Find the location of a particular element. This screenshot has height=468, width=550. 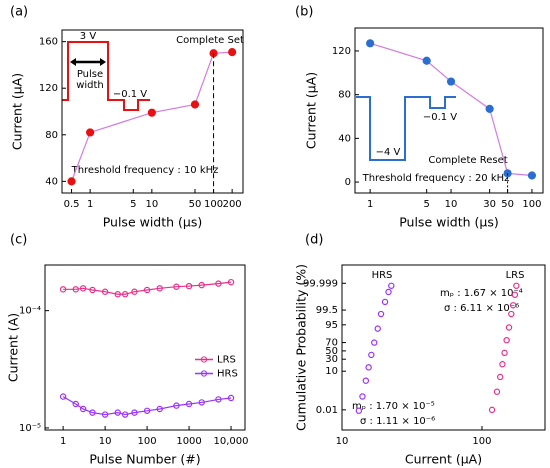

annotation: width is located at coordinates (90, 85).